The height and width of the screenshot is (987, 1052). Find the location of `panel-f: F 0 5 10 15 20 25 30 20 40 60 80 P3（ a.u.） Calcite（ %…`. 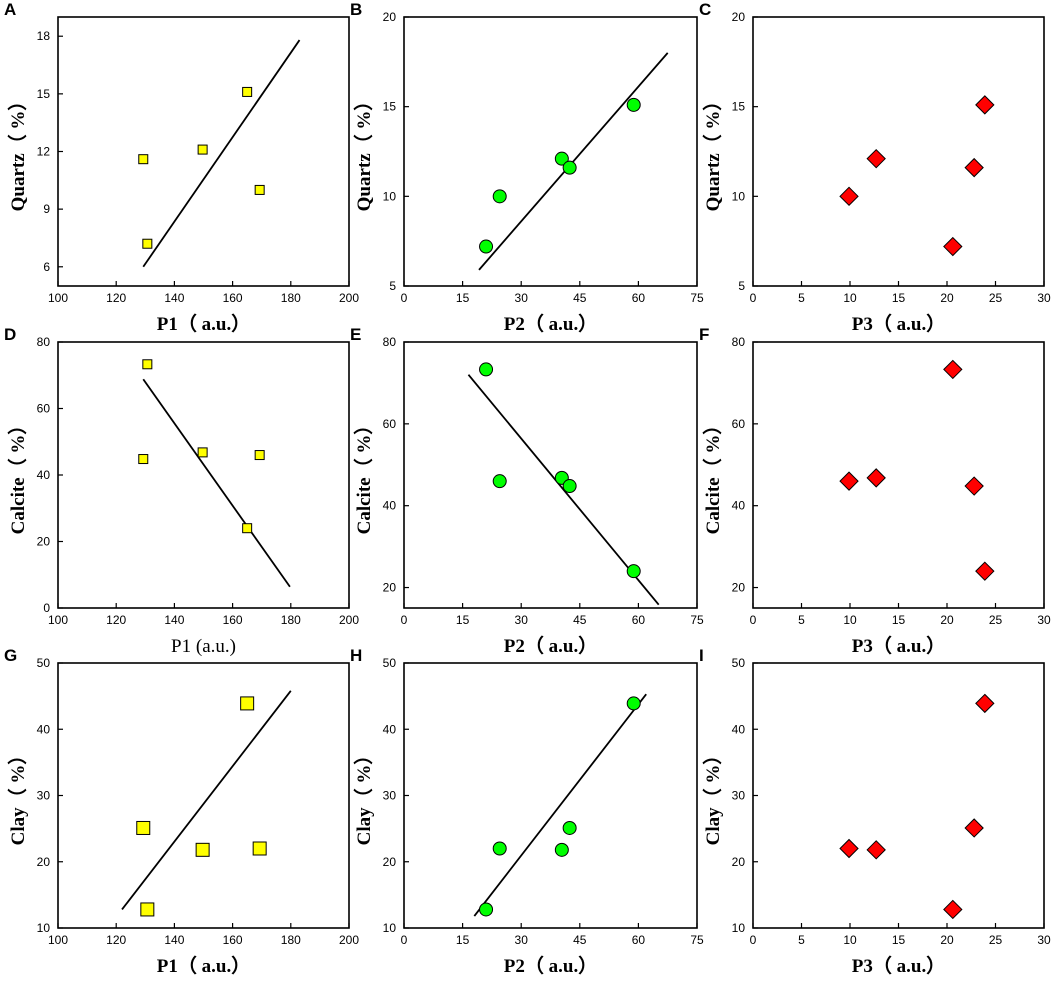

panel-f: F 0 5 10 15 20 25 30 20 40 60 80 P3（ a.u.） Calcite（ %… is located at coordinates (875, 491).